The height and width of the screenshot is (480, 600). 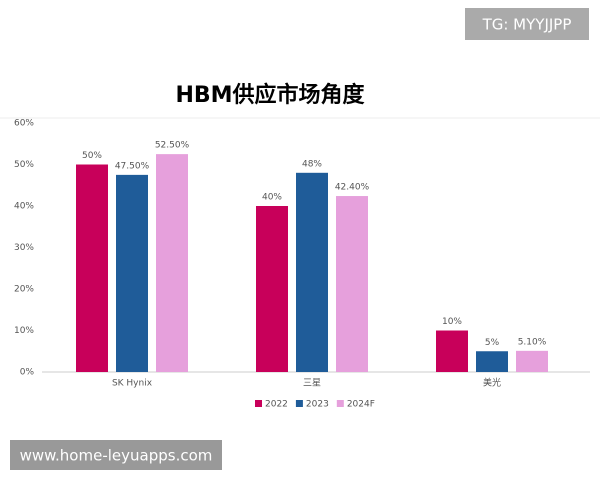 What do you see at coordinates (132, 384) in the screenshot?
I see `x-tick-label: SK Hynix` at bounding box center [132, 384].